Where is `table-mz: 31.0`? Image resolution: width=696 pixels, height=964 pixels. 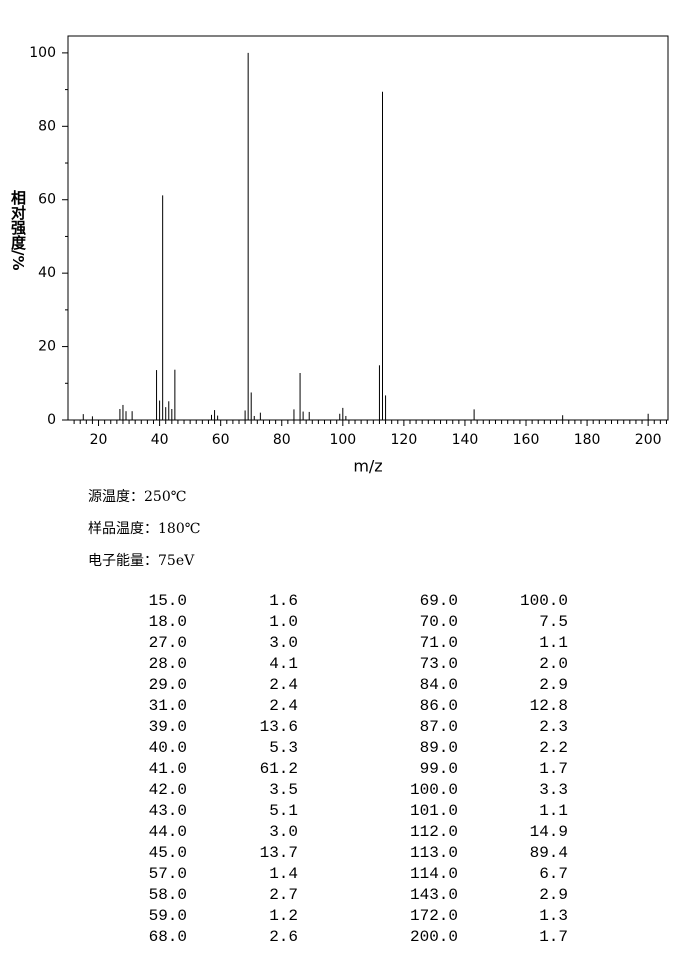
table-mz: 31.0 is located at coordinates (168, 706).